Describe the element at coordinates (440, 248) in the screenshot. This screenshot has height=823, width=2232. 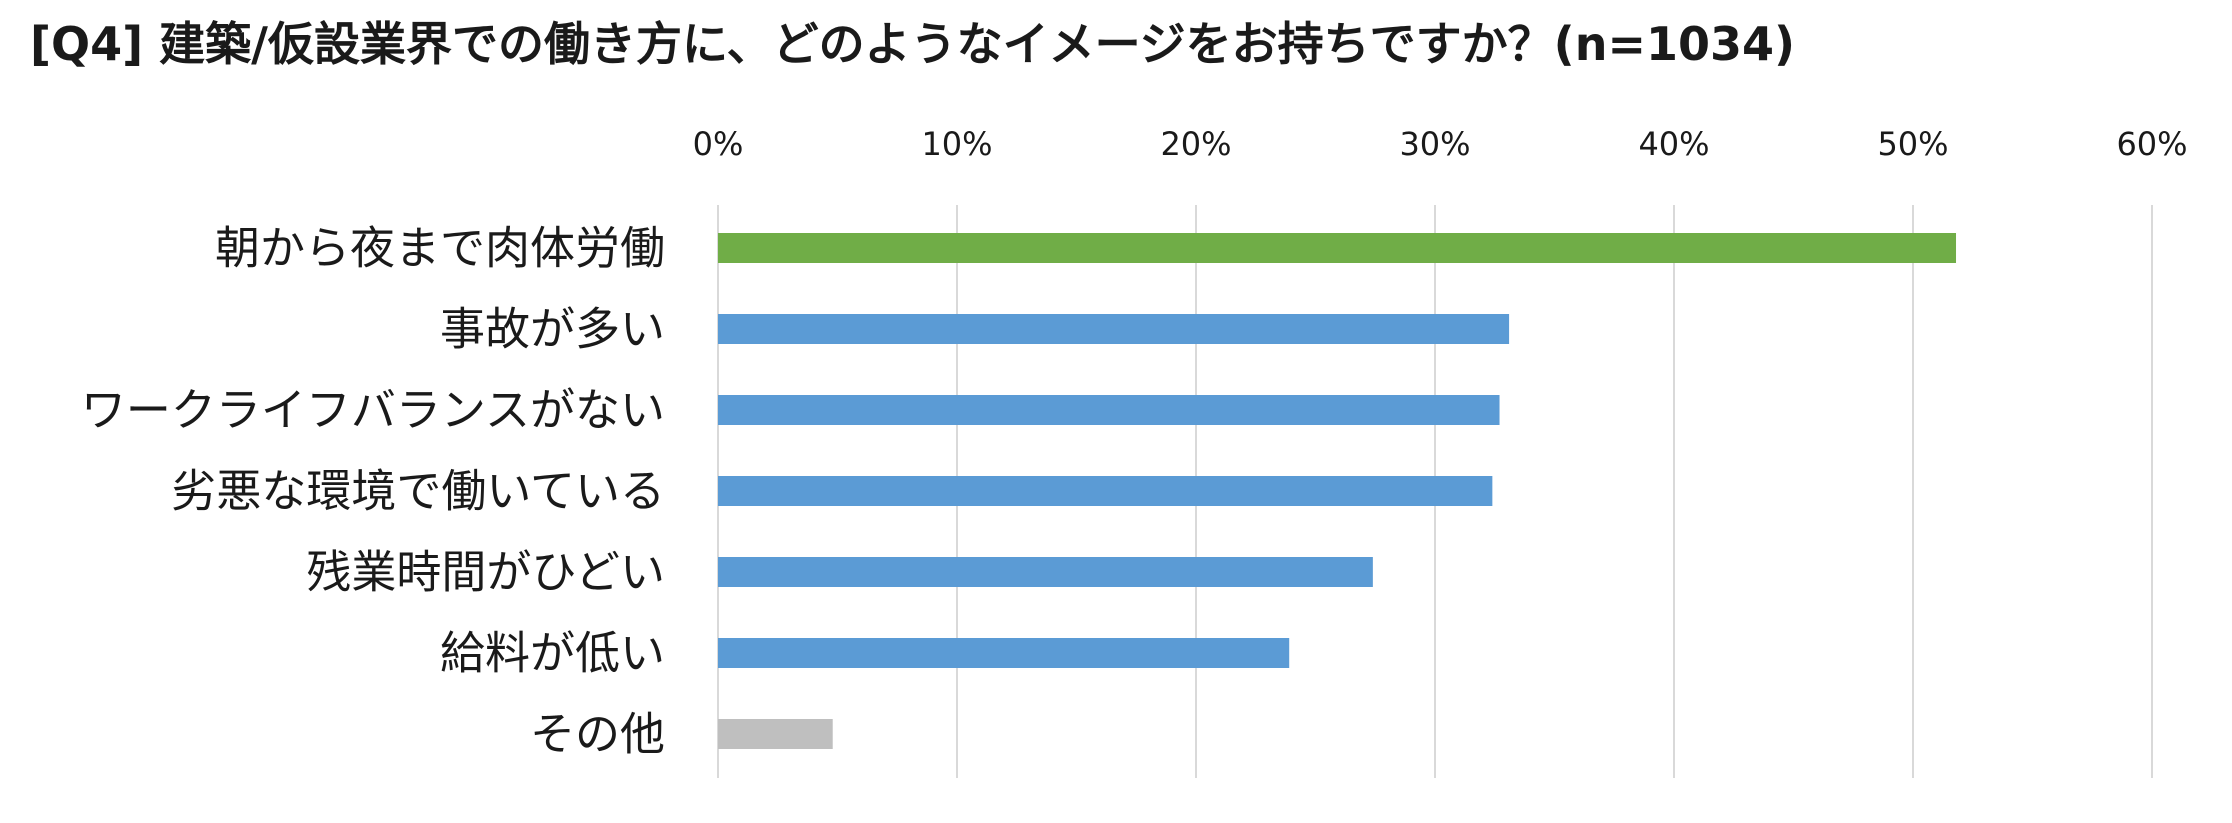
I see `category-label: 朝から夜まで肉体労働` at that location.